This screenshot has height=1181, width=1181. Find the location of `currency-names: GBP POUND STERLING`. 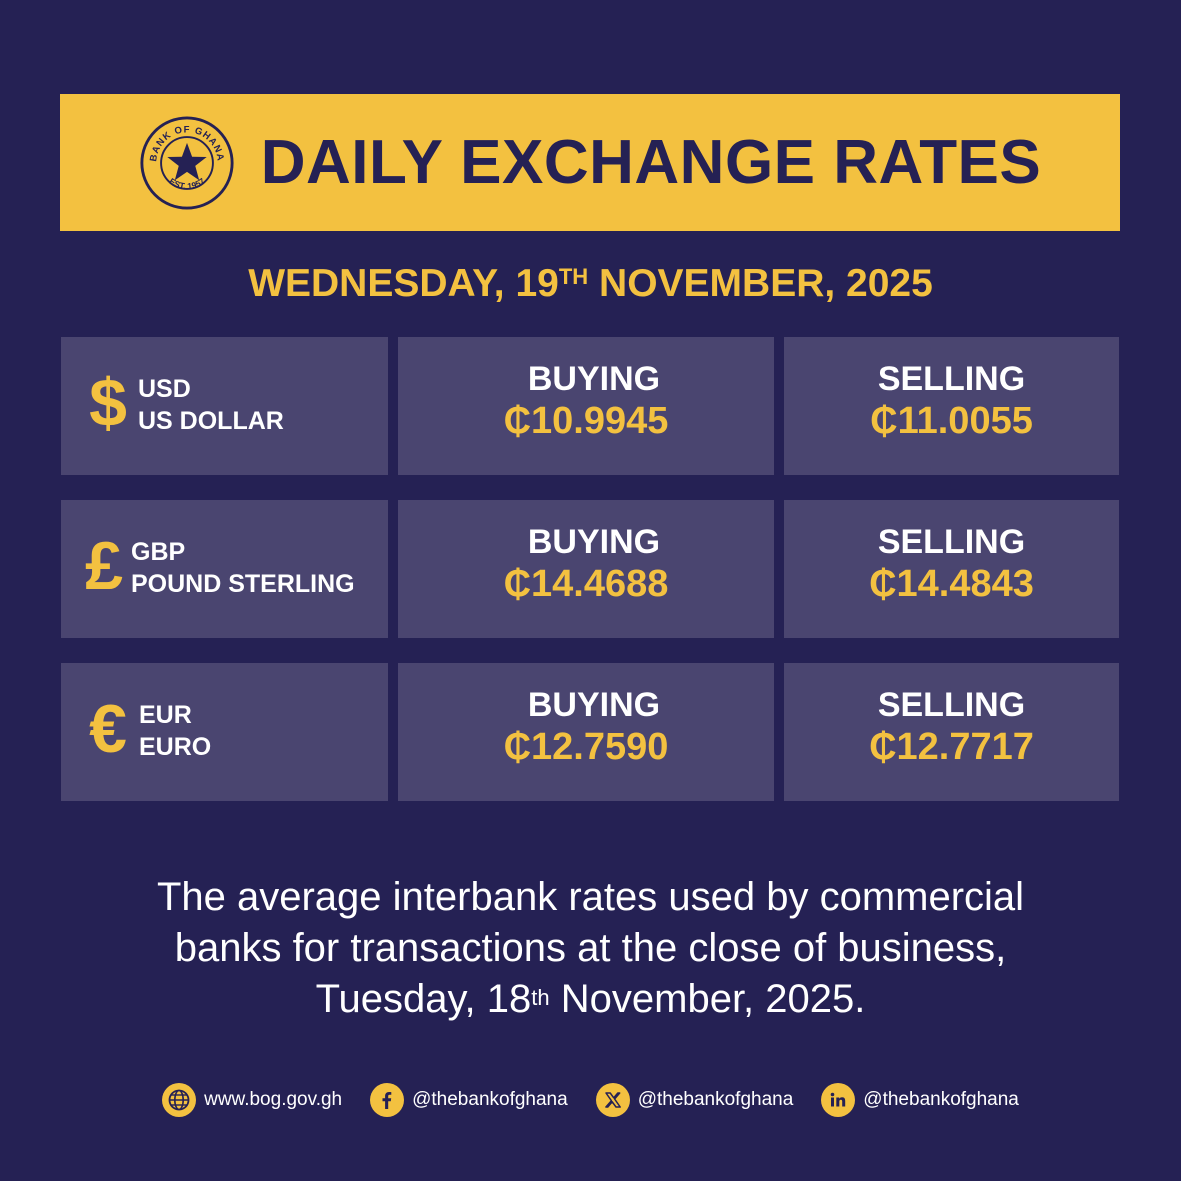

currency-names: GBP POUND STERLING is located at coordinates (243, 568).